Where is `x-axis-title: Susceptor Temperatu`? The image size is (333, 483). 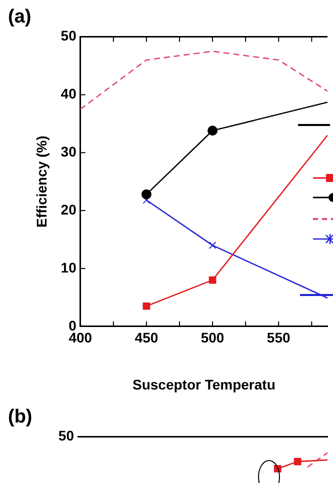
x-axis-title: Susceptor Temperatu is located at coordinates (204, 384).